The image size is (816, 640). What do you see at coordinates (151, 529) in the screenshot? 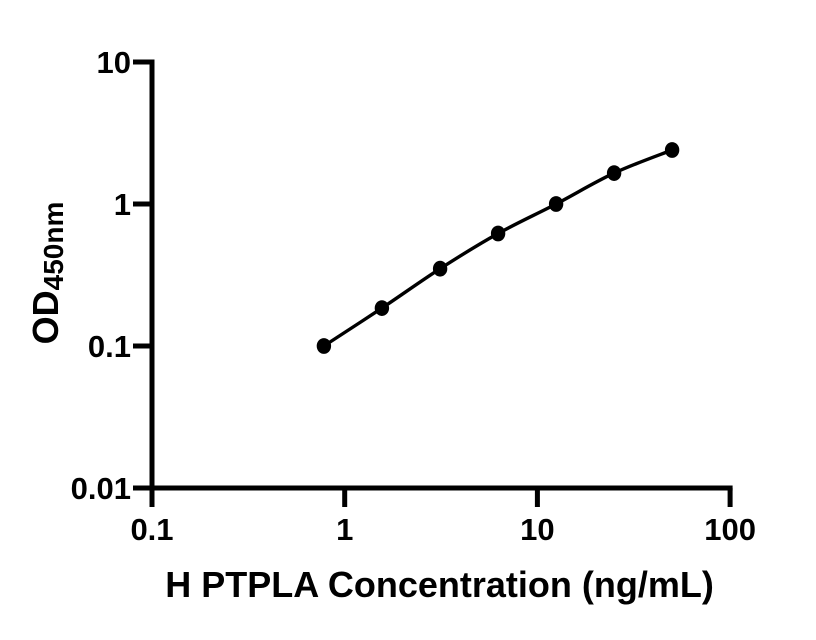
I see `x-tick-label: 0.1` at bounding box center [151, 529].